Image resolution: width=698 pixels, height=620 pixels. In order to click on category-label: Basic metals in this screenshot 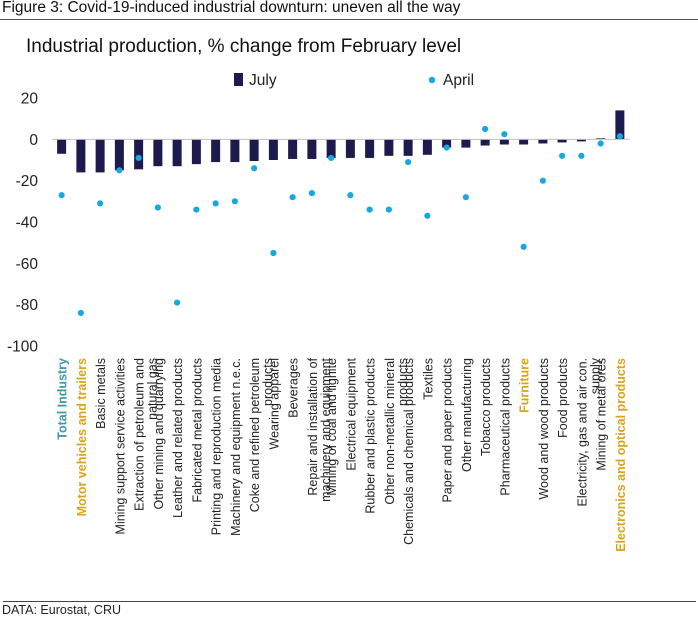, I will do `click(101, 393)`.